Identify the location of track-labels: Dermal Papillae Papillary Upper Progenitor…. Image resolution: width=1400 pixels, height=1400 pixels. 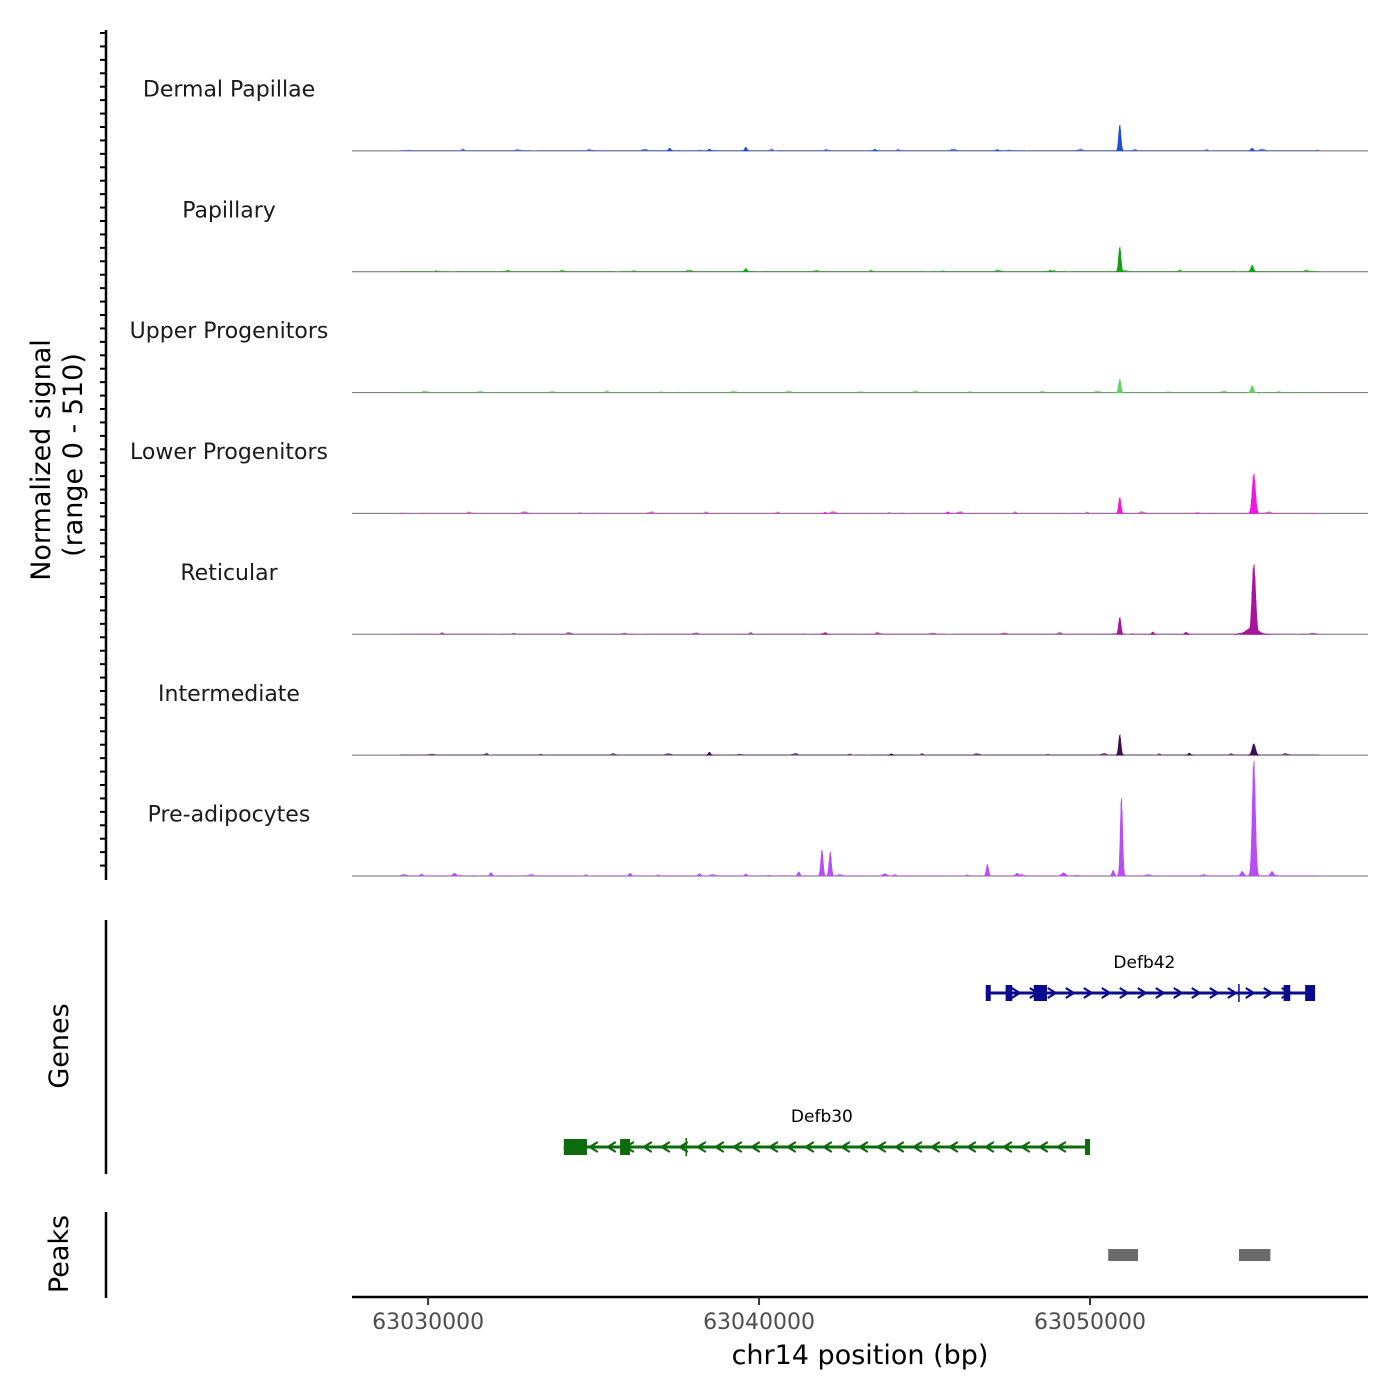
(229, 452).